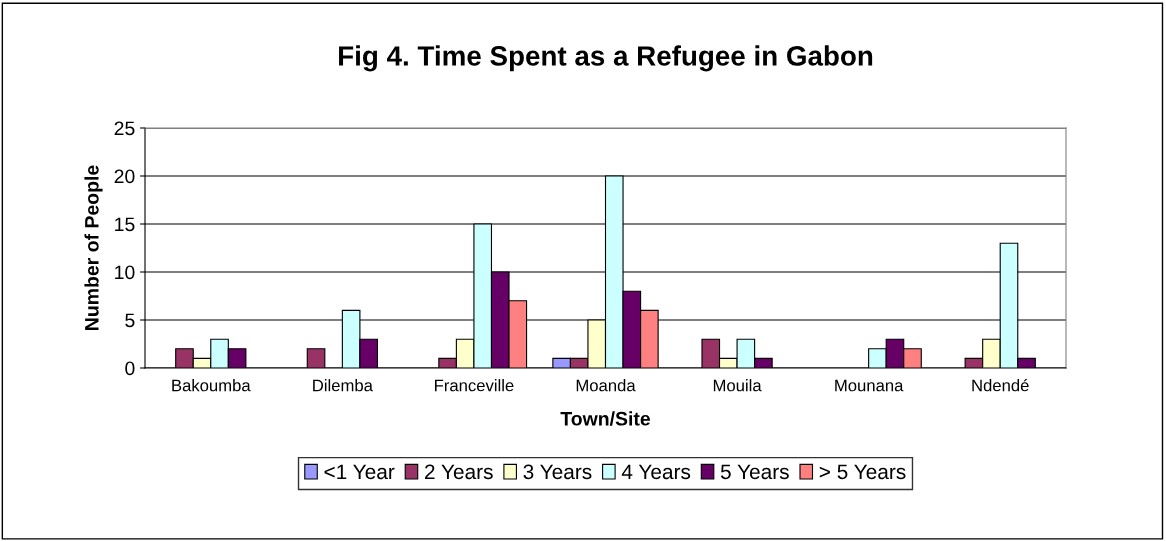 Image resolution: width=1166 pixels, height=541 pixels. What do you see at coordinates (343, 385) in the screenshot?
I see `x-tick-label: Dilemba` at bounding box center [343, 385].